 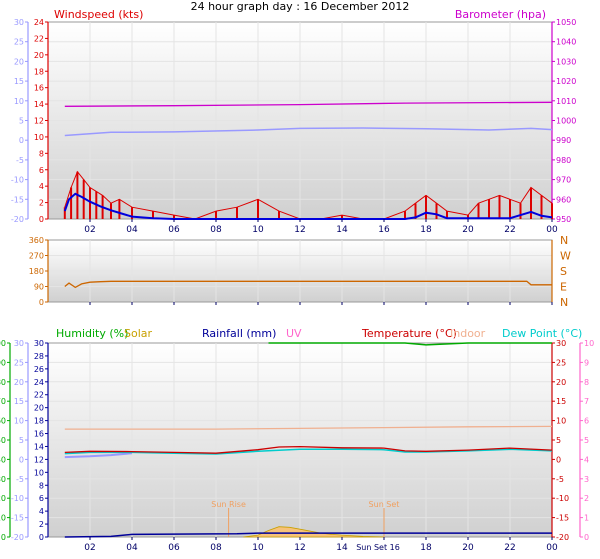 What do you see at coordinates (41, 498) in the screenshot?
I see `rain-tick-label: 6` at bounding box center [41, 498].